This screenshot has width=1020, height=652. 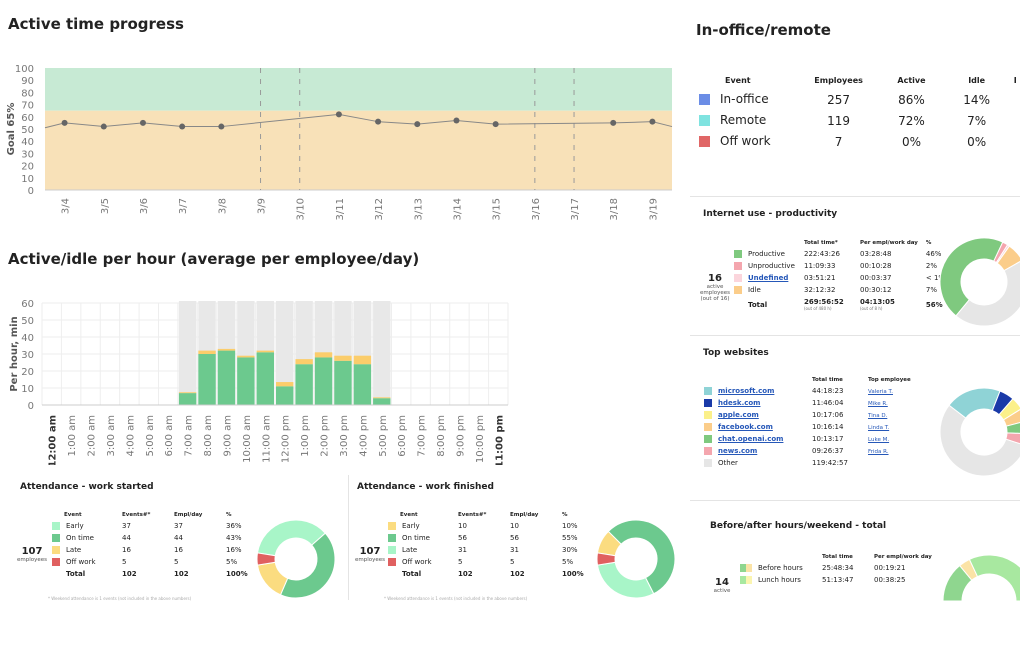 I want to click on website-link: news.com, so click(x=738, y=451).